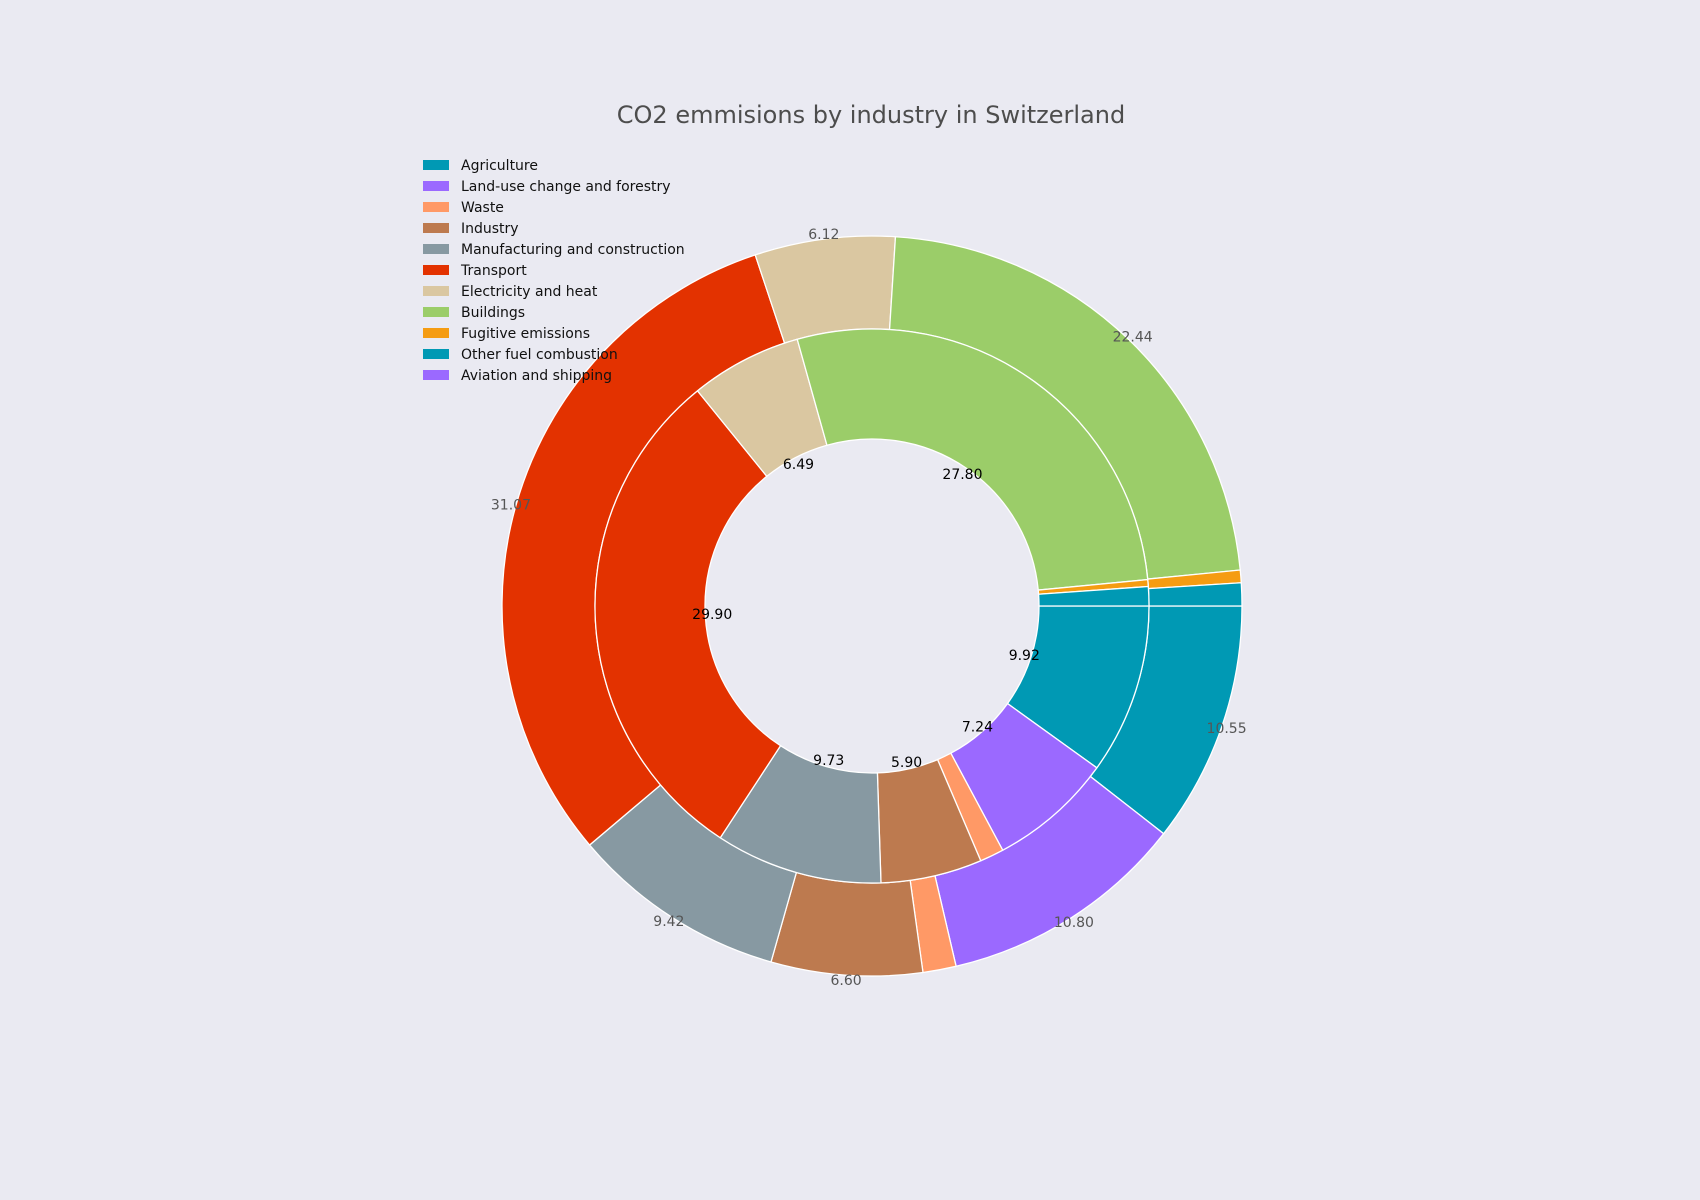 This screenshot has height=1200, width=1700. What do you see at coordinates (436, 270) in the screenshot?
I see `legend-swatch-transport` at bounding box center [436, 270].